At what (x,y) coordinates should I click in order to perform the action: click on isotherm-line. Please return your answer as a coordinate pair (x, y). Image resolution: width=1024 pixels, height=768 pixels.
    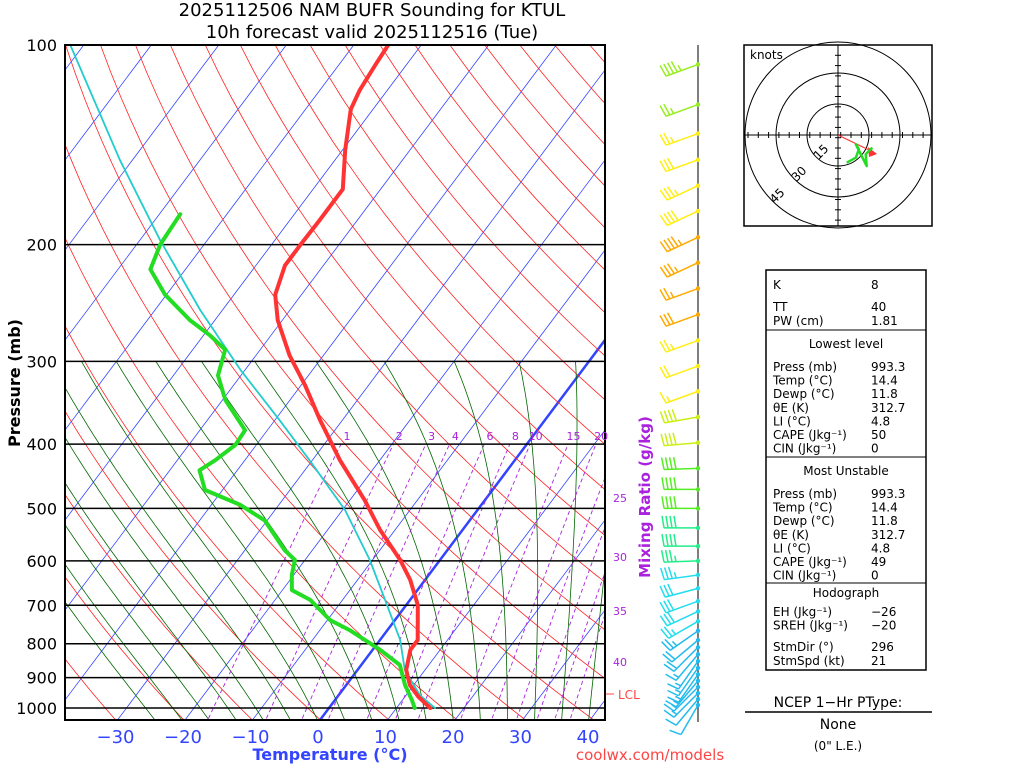
    Looking at the image, I should click on (461, 528).